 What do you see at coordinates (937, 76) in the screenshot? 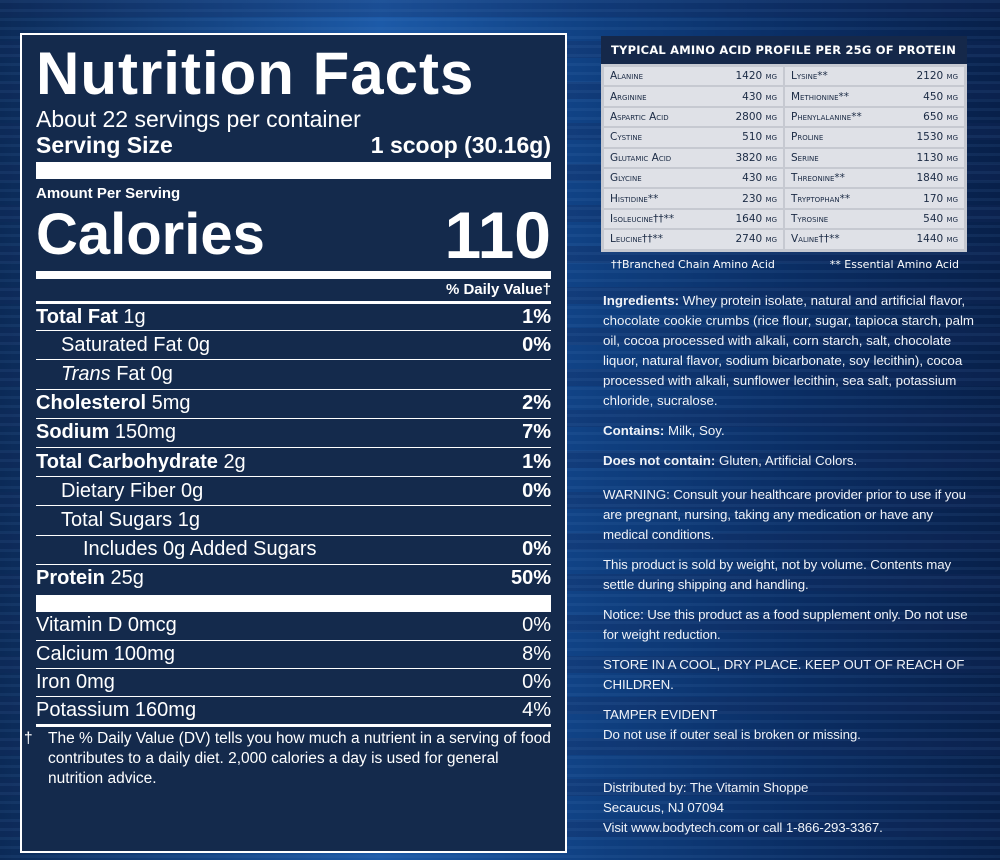
I see `amino-acid-value: 2120 mg` at bounding box center [937, 76].